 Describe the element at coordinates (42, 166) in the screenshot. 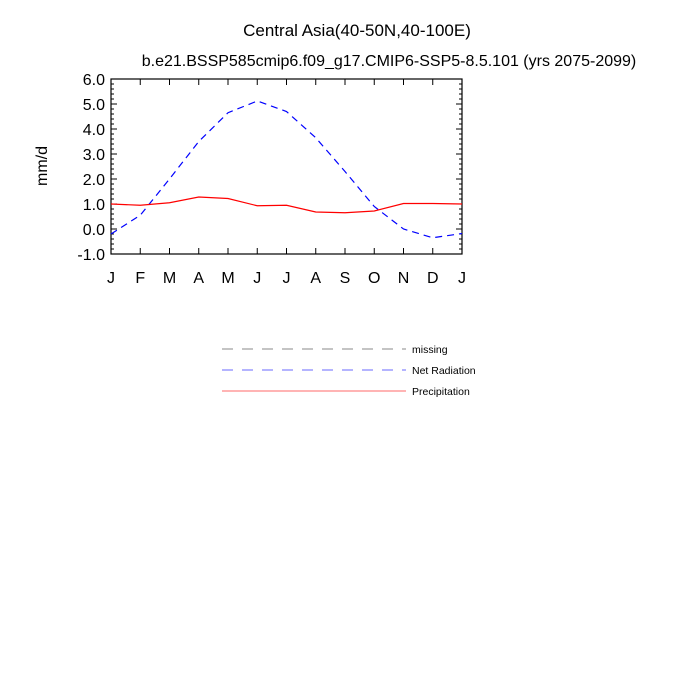

I see `y-axis-label: mm/d` at that location.